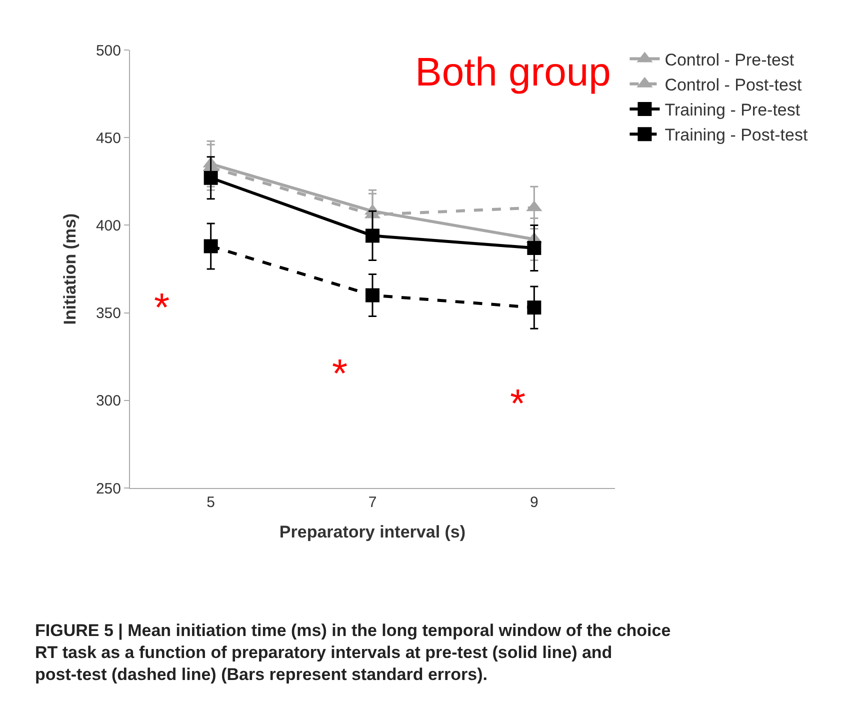  Describe the element at coordinates (108, 51) in the screenshot. I see `y-tick-label: 500` at that location.